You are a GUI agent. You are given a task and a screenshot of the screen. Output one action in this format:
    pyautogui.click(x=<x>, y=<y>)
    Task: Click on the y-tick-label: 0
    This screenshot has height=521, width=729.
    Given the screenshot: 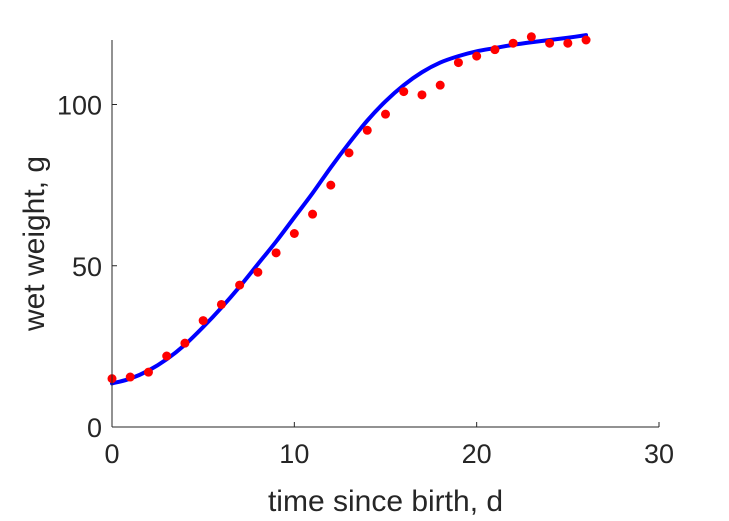 What is the action you would take?
    pyautogui.click(x=94, y=428)
    